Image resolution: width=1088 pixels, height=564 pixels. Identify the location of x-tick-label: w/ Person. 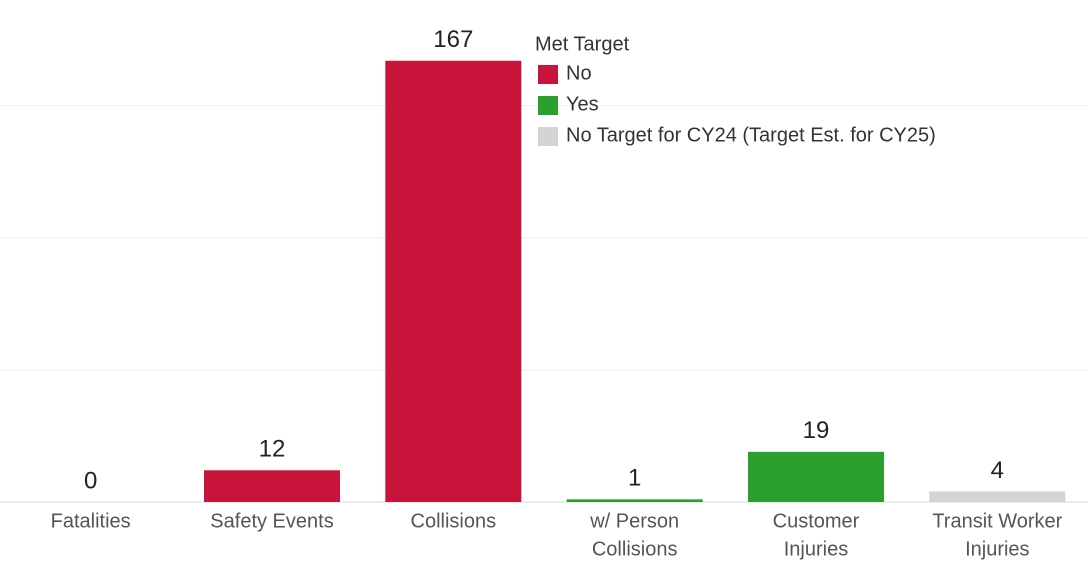
(634, 521).